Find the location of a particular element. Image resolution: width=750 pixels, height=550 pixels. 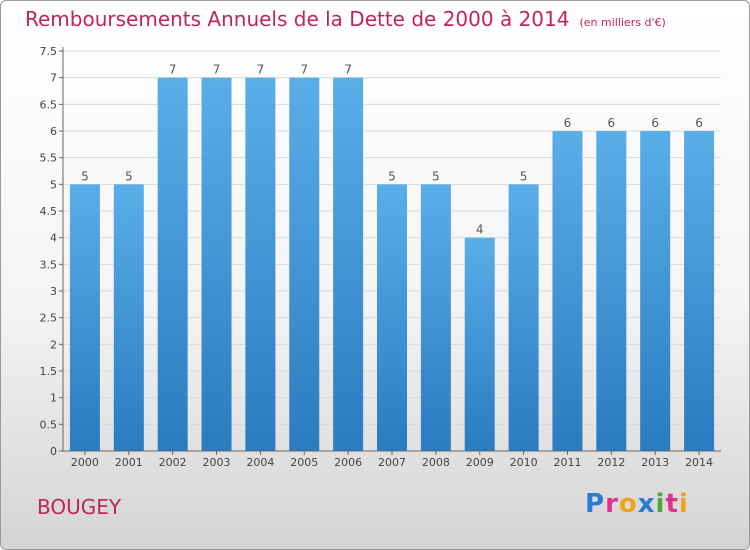

commune-name: BOUGEY is located at coordinates (79, 507).